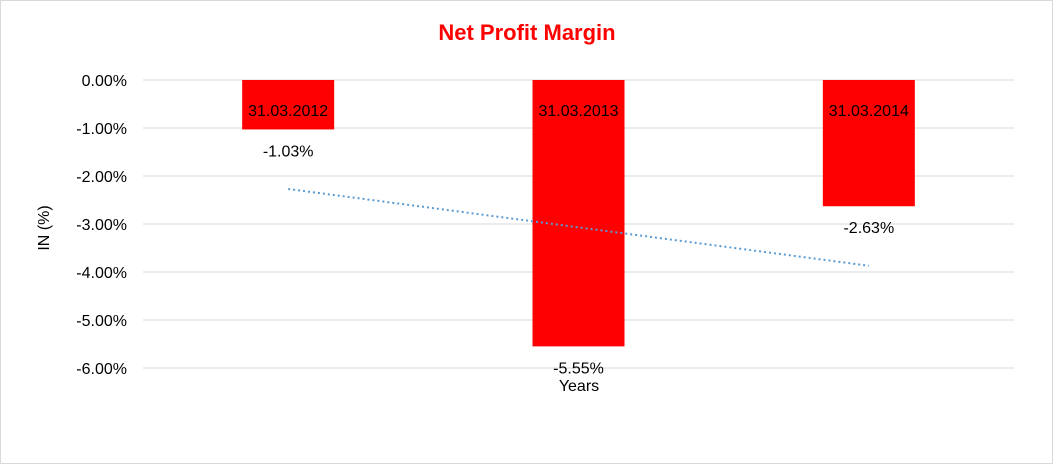  Describe the element at coordinates (578, 368) in the screenshot. I see `data-label: -5.55%` at that location.